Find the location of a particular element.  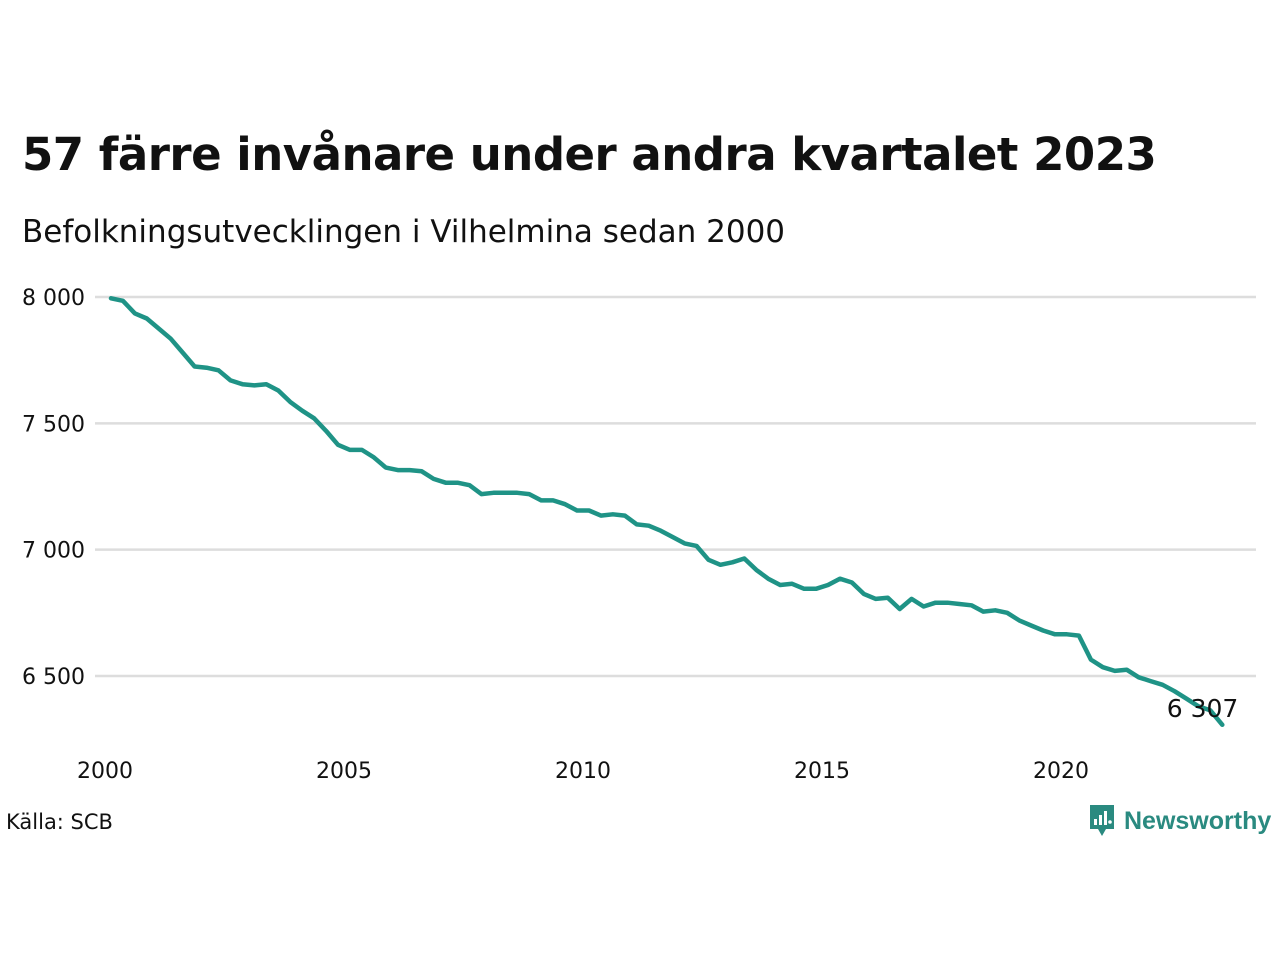

source-note: Källa: SCB is located at coordinates (59, 822).